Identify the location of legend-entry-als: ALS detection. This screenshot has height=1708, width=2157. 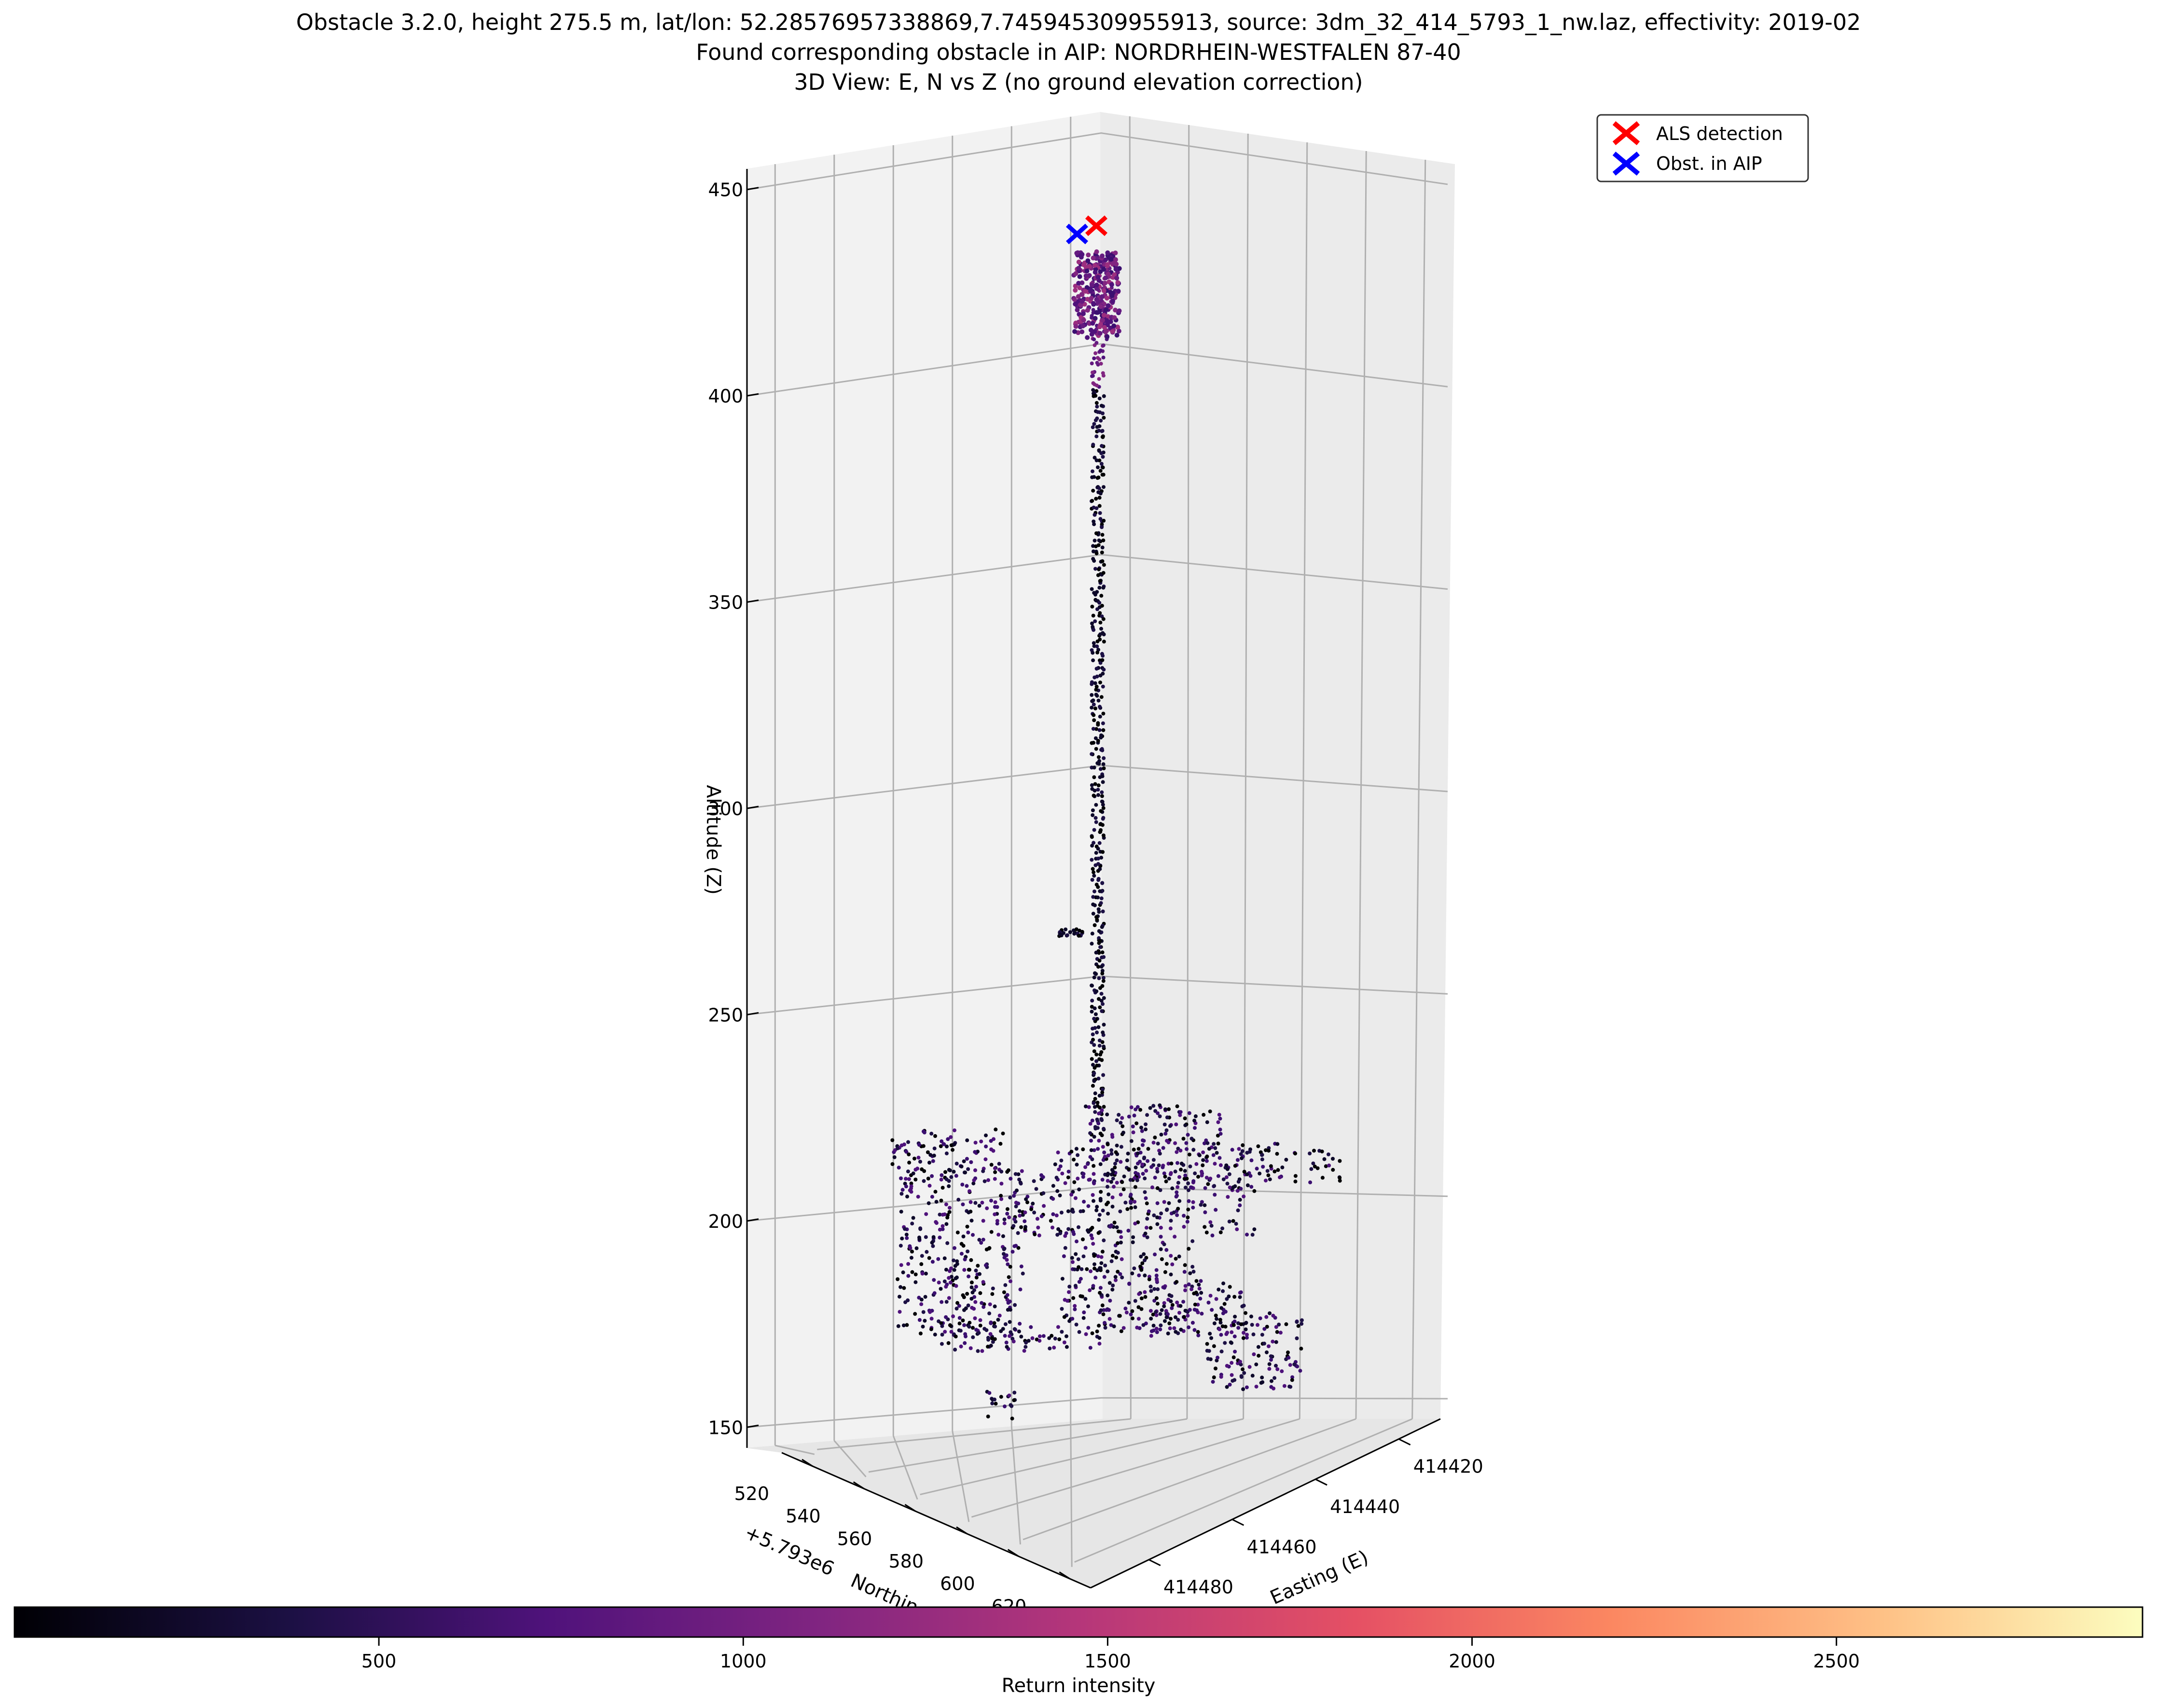
(1697, 133).